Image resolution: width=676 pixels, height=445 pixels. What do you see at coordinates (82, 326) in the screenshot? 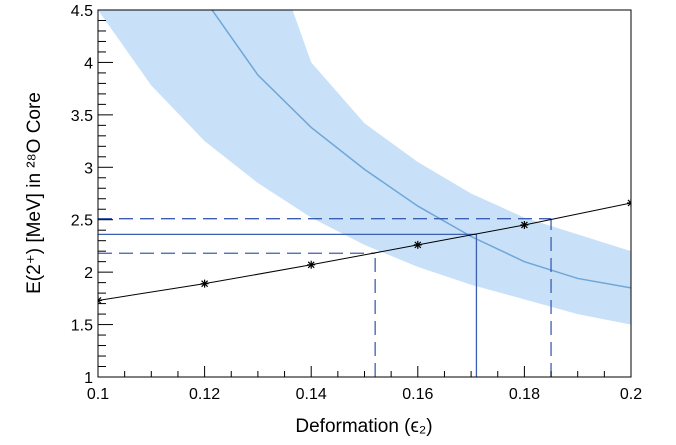
I see `y-tick-label: 1.5` at bounding box center [82, 326].